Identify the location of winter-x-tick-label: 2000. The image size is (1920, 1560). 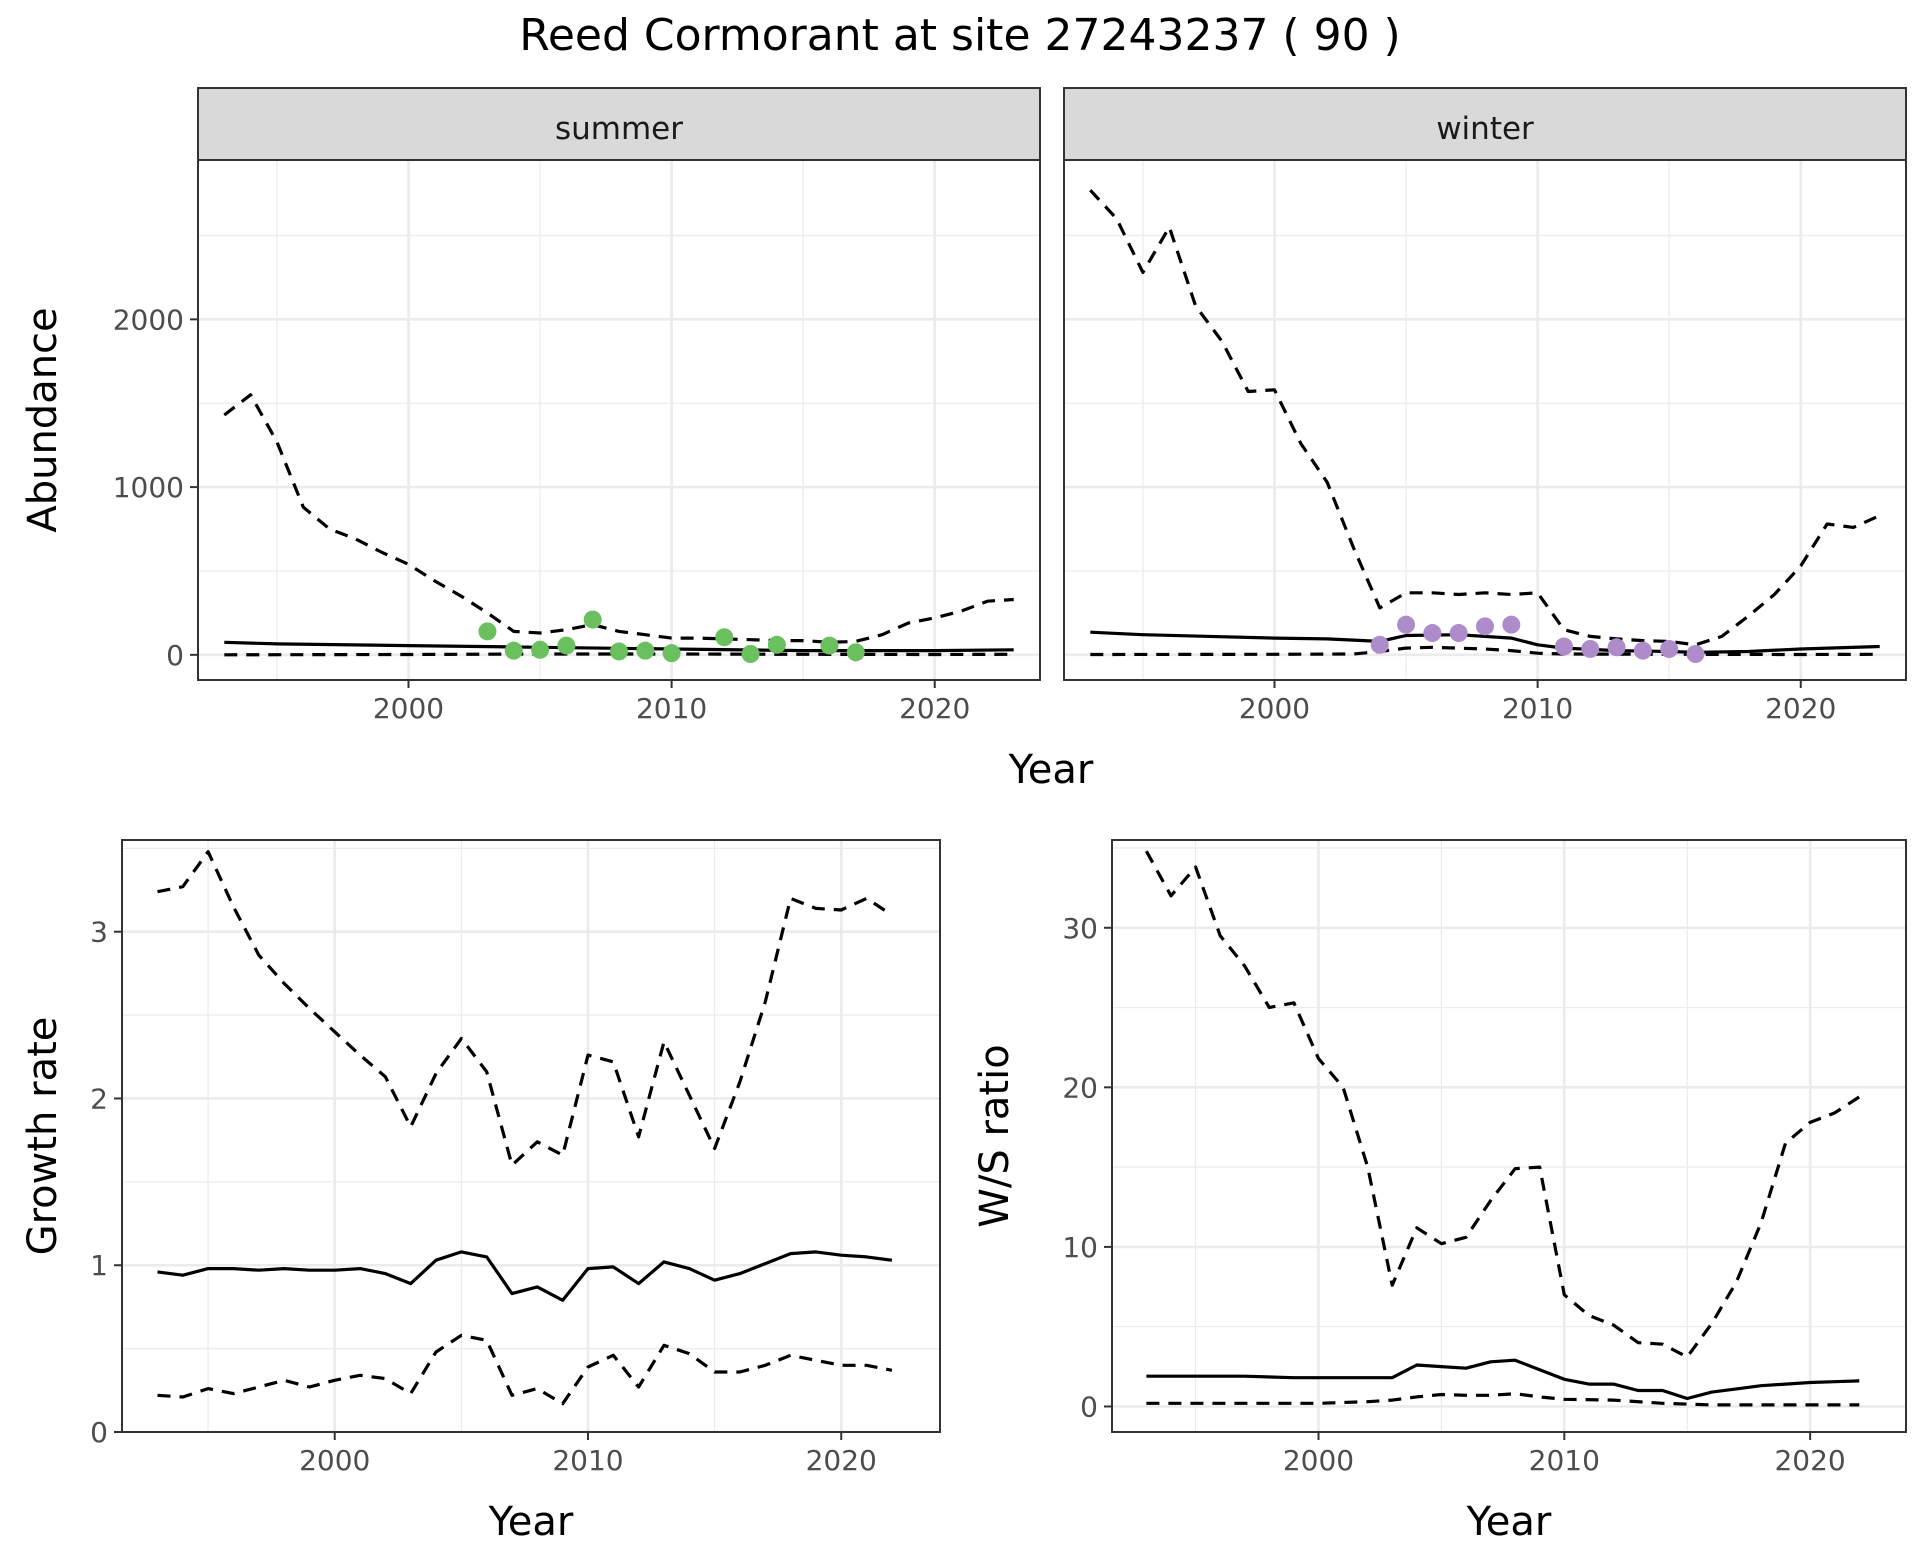
(1274, 708).